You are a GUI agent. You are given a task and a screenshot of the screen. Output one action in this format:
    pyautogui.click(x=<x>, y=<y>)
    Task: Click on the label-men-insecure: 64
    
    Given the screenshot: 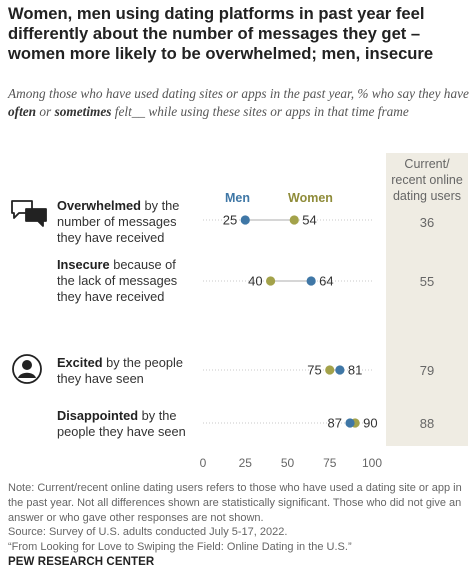 What is the action you would take?
    pyautogui.click(x=326, y=281)
    